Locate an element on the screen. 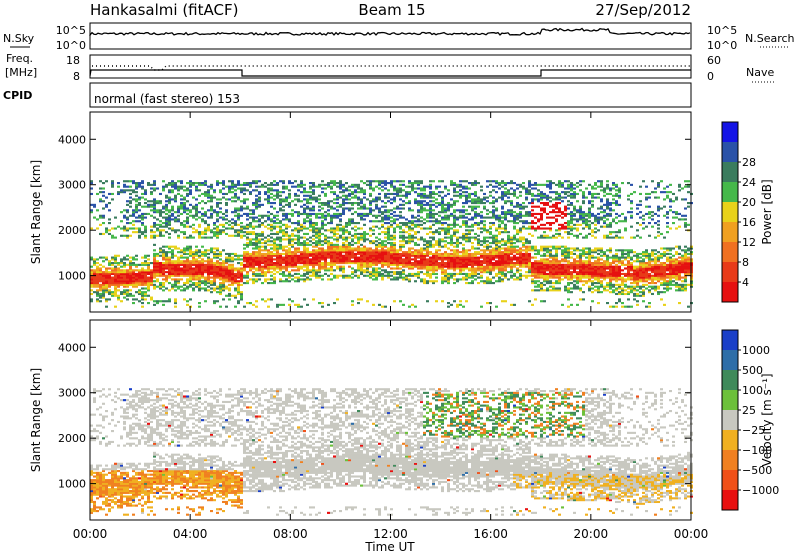 This screenshot has height=554, width=800. nave-trace is located at coordinates (391, 68).